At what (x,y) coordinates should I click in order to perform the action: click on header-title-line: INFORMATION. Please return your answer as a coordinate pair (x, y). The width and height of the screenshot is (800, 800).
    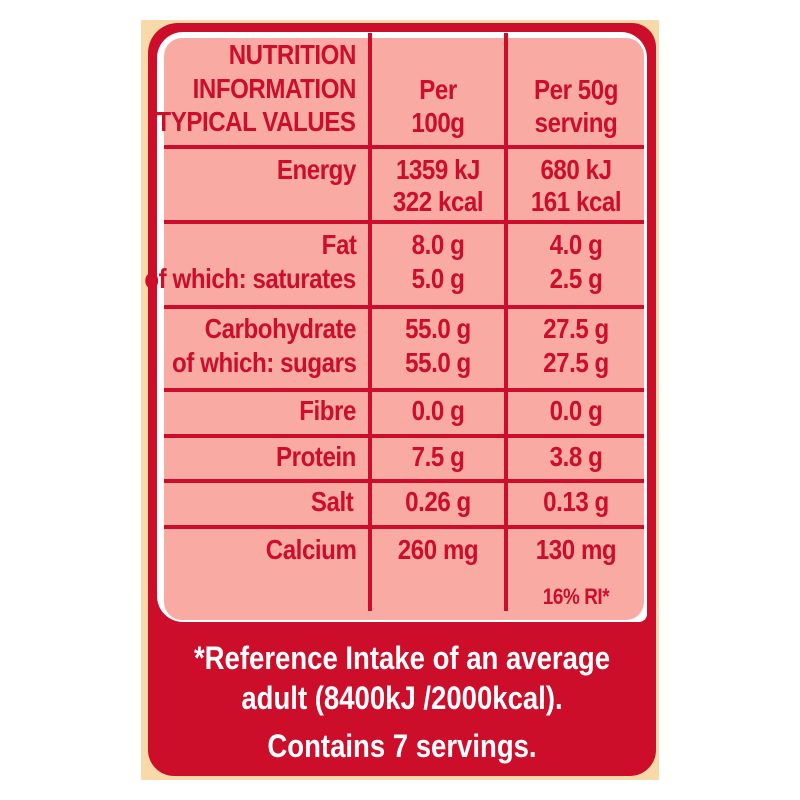
    Looking at the image, I should click on (274, 88).